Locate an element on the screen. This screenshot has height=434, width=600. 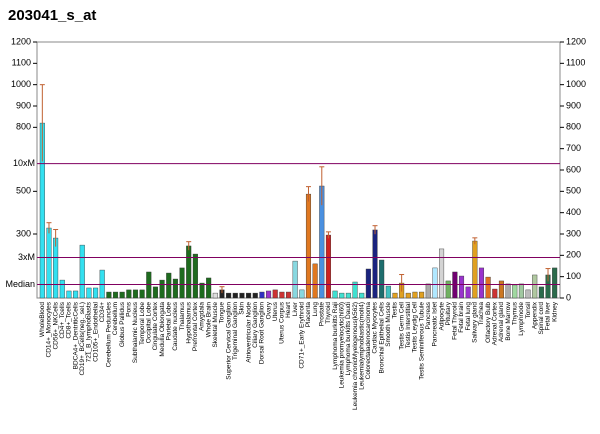
y2-tick-label: 100 is located at coordinates (573, 276).